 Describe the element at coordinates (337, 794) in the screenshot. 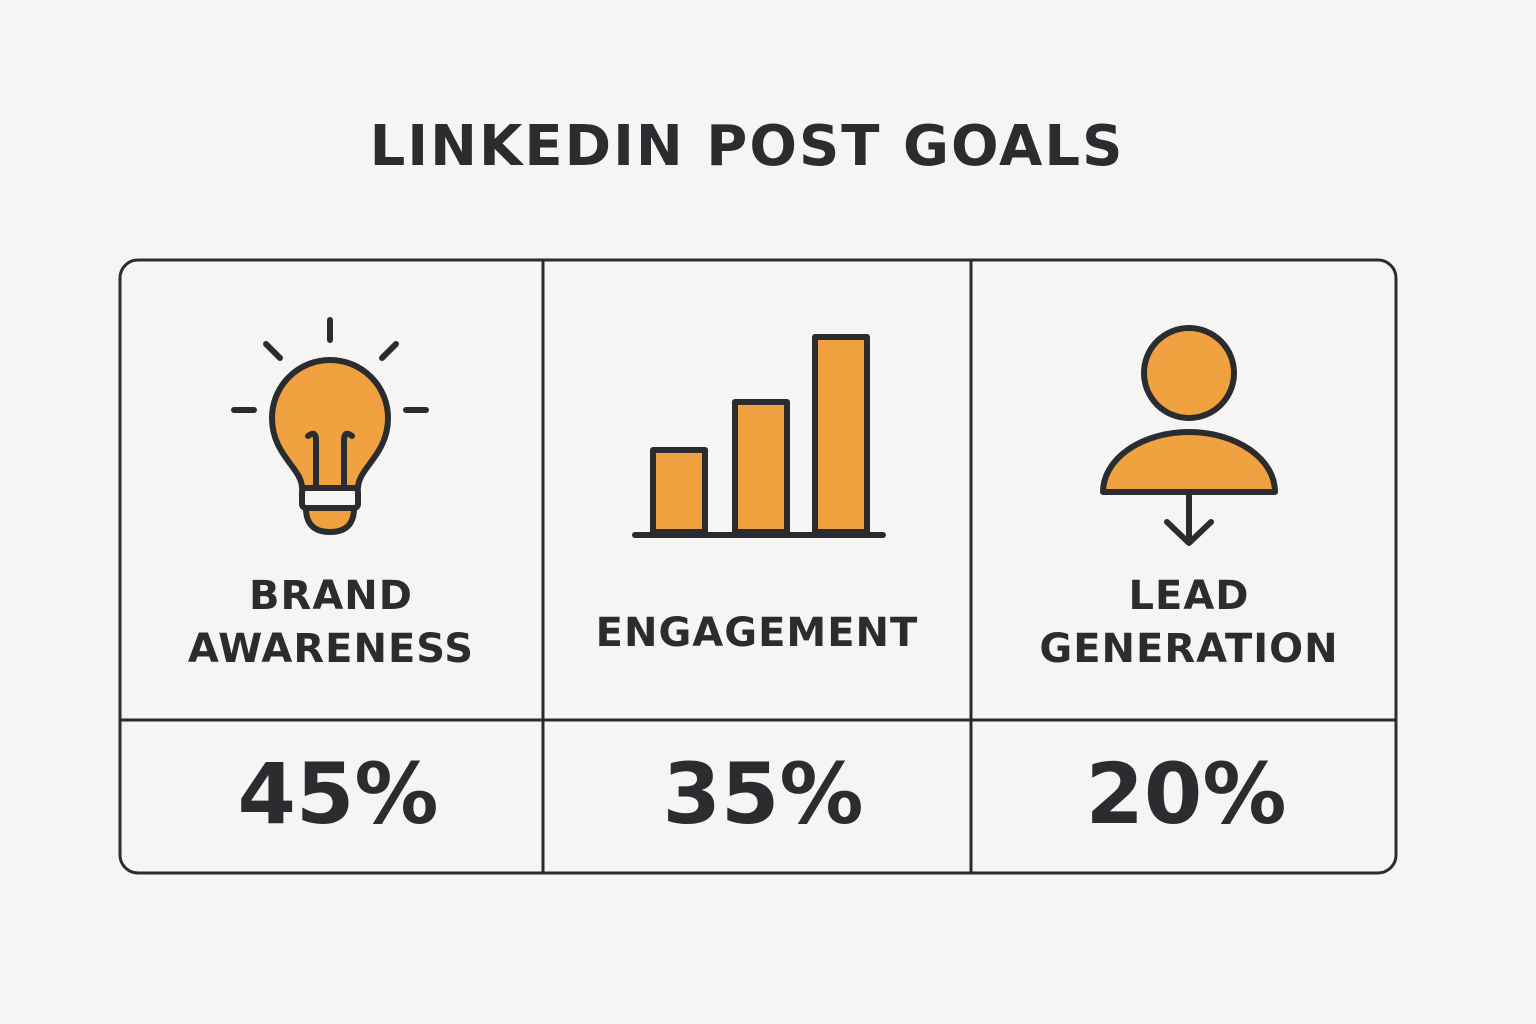

I see `card-value: 45%` at that location.